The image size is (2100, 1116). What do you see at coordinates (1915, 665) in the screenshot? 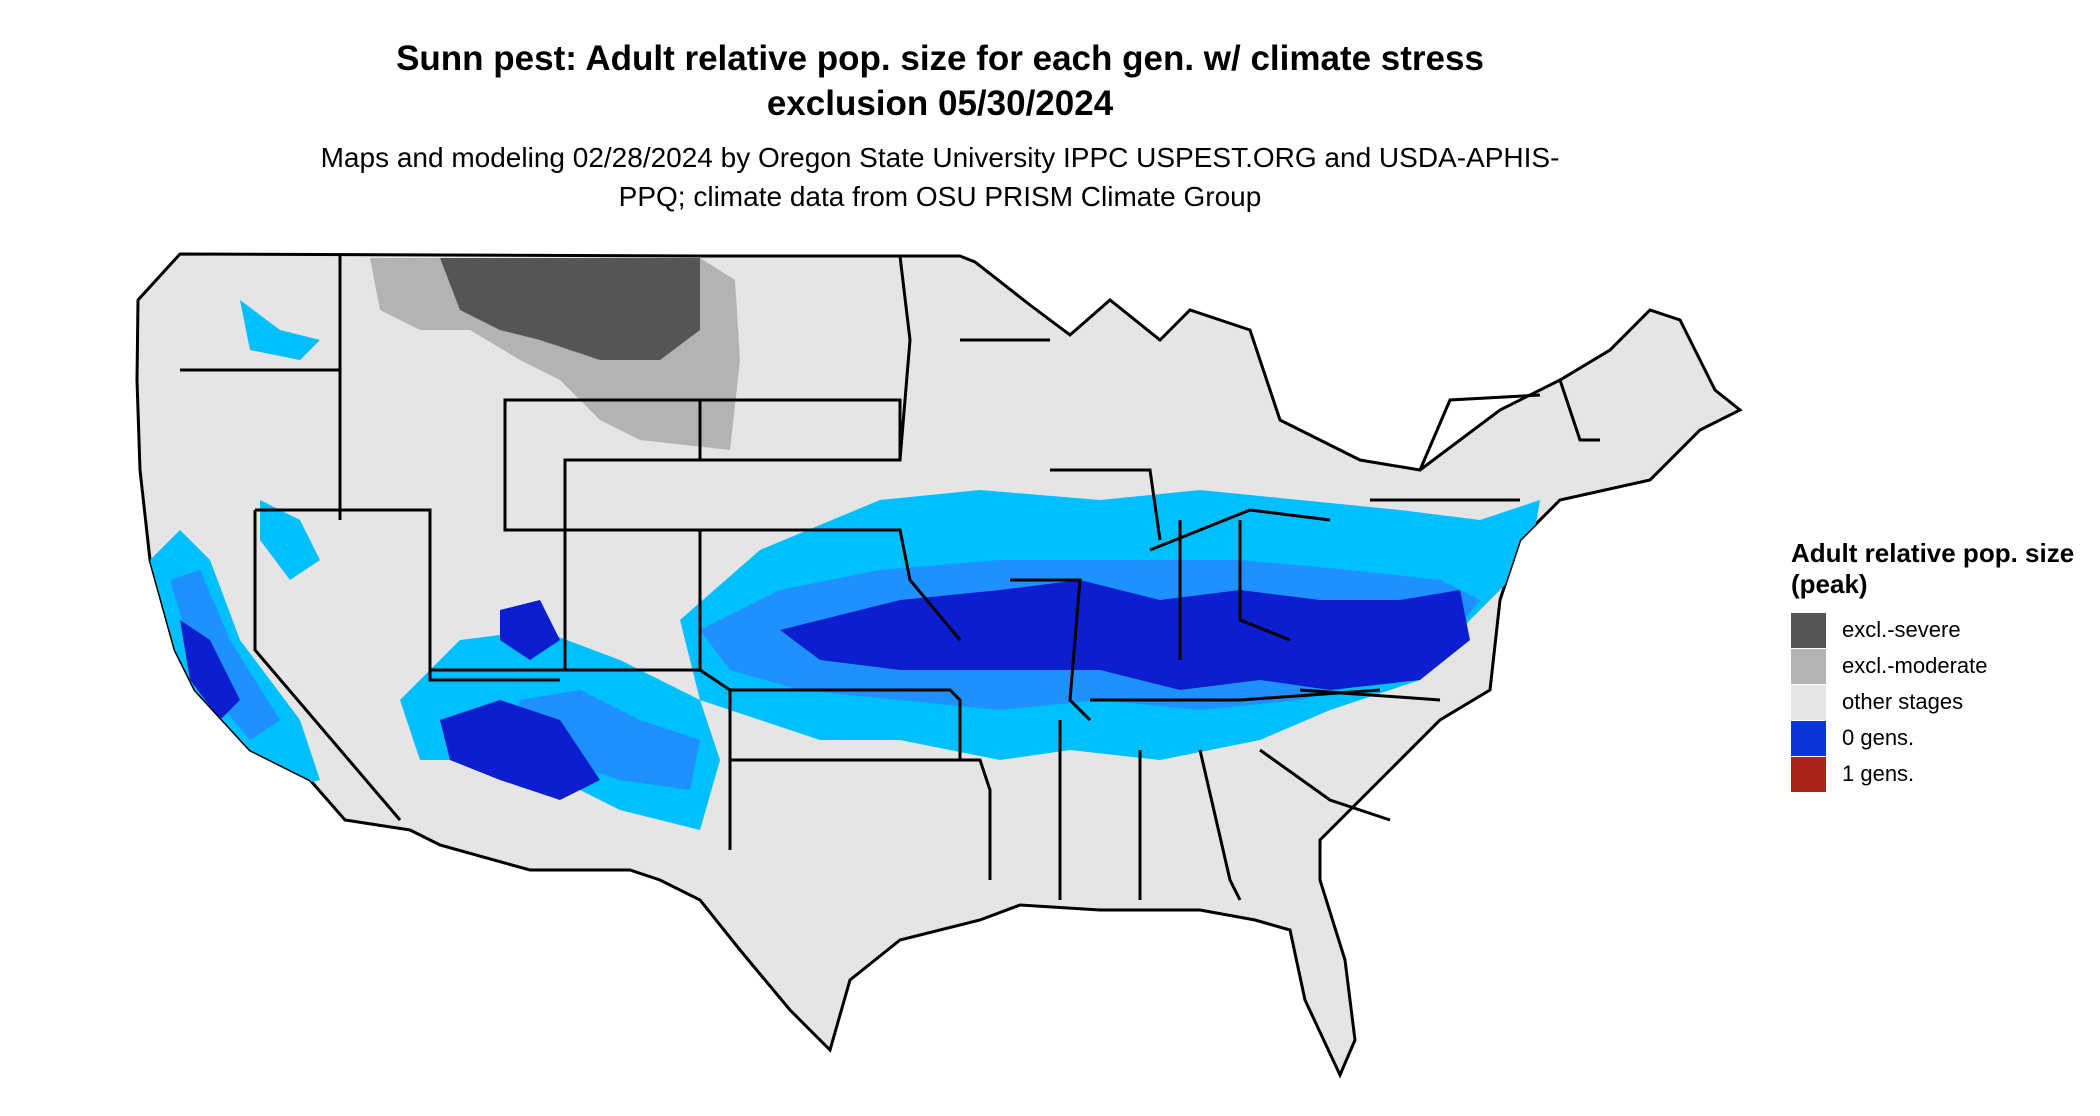
I see `legend-label: excl.-moderate` at bounding box center [1915, 665].